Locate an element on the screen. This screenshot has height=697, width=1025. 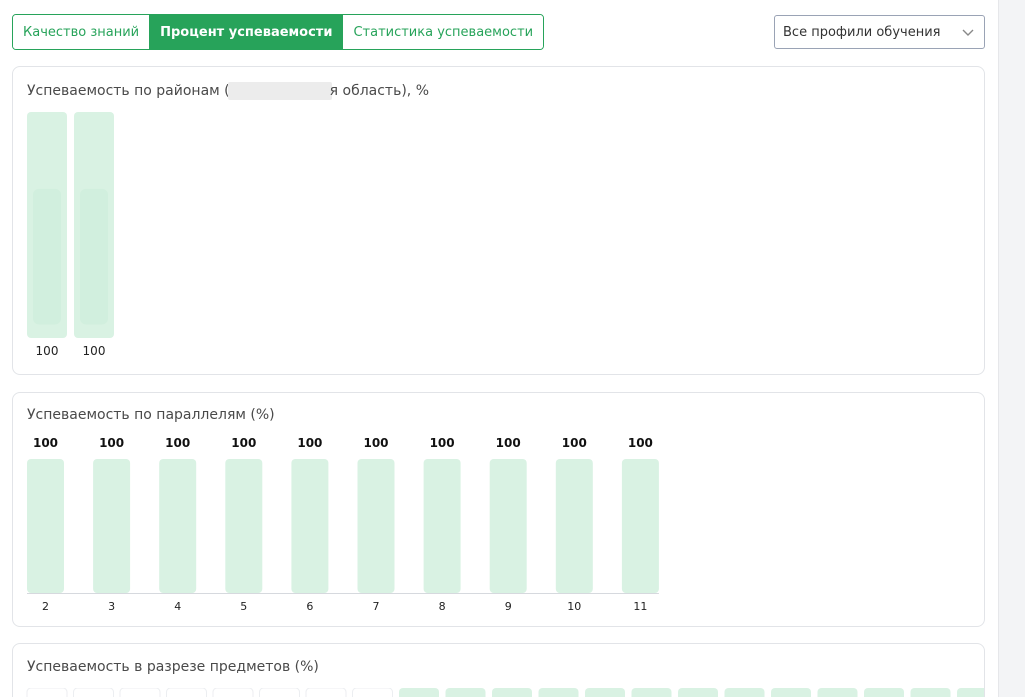
chevron-down-icon is located at coordinates (968, 32).